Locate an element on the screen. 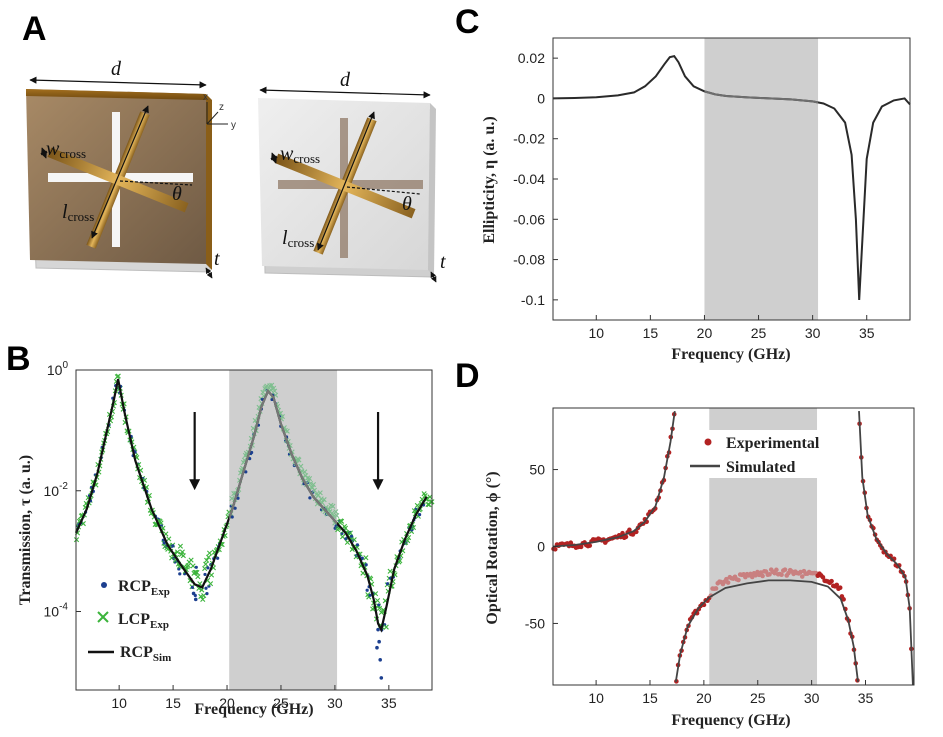 The width and height of the screenshot is (943, 737). chart-c-band-layer is located at coordinates (761, 179).